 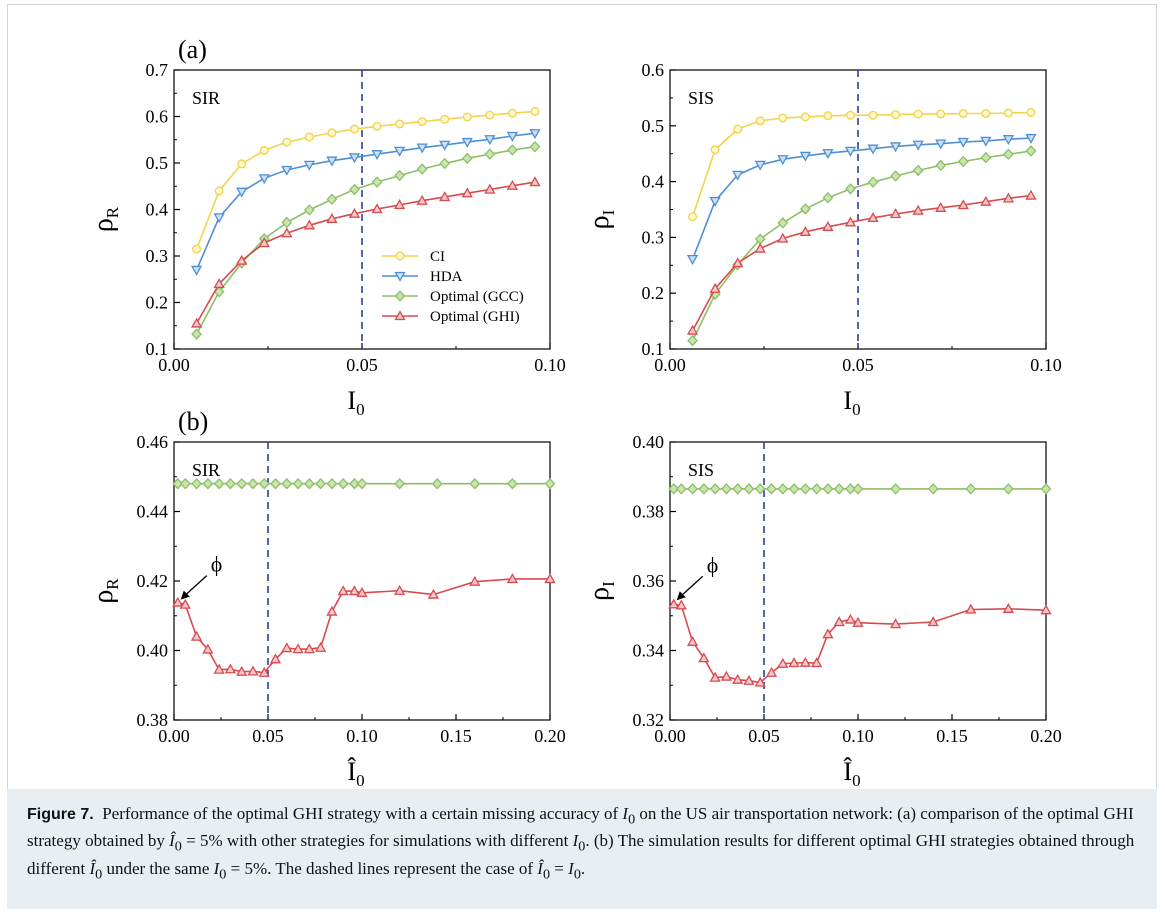 I want to click on x-axis-label: Î0, so click(x=355, y=773).